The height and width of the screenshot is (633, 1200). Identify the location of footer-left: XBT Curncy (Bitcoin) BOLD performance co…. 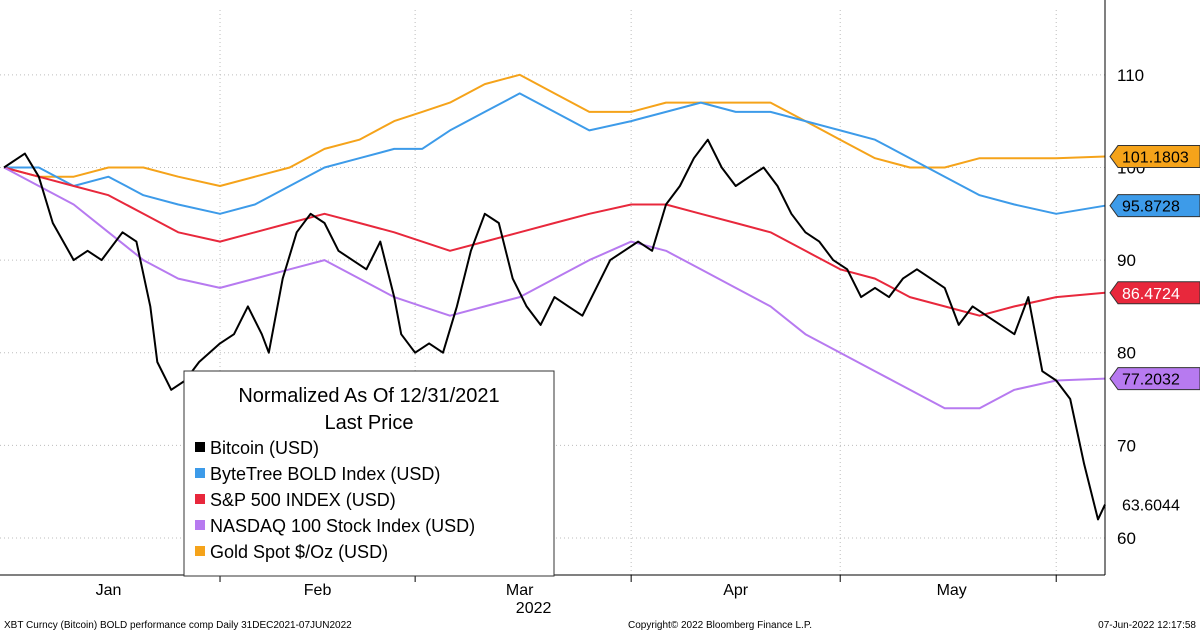
(178, 625).